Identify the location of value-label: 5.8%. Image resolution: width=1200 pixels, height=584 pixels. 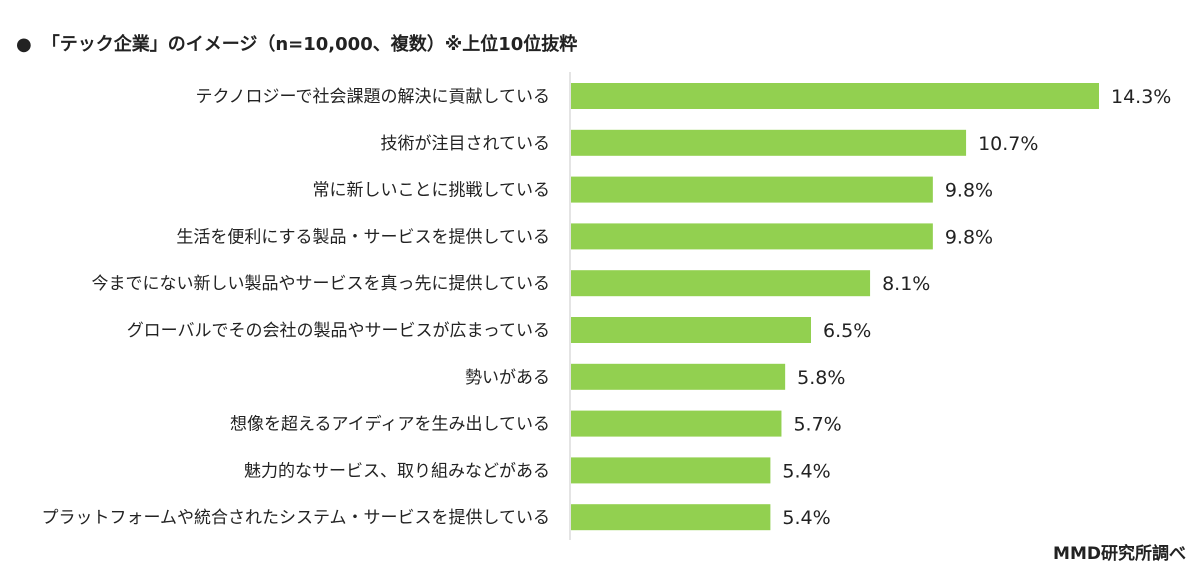
(821, 378).